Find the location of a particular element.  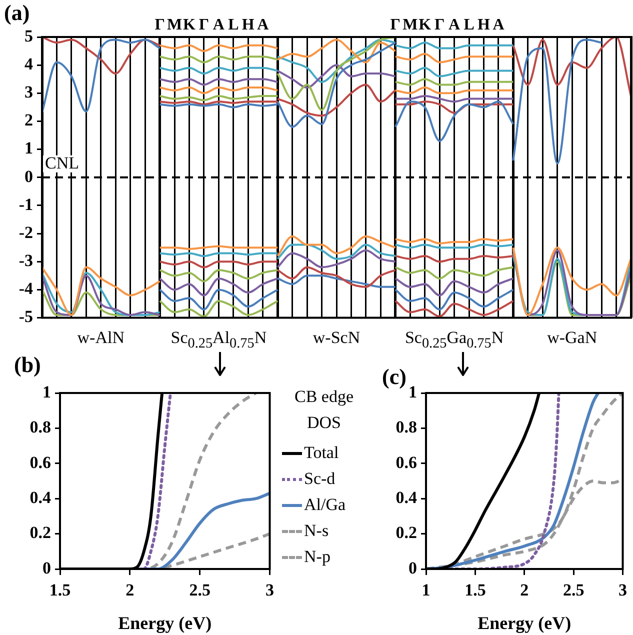

text: w-AlN is located at coordinates (101, 338).